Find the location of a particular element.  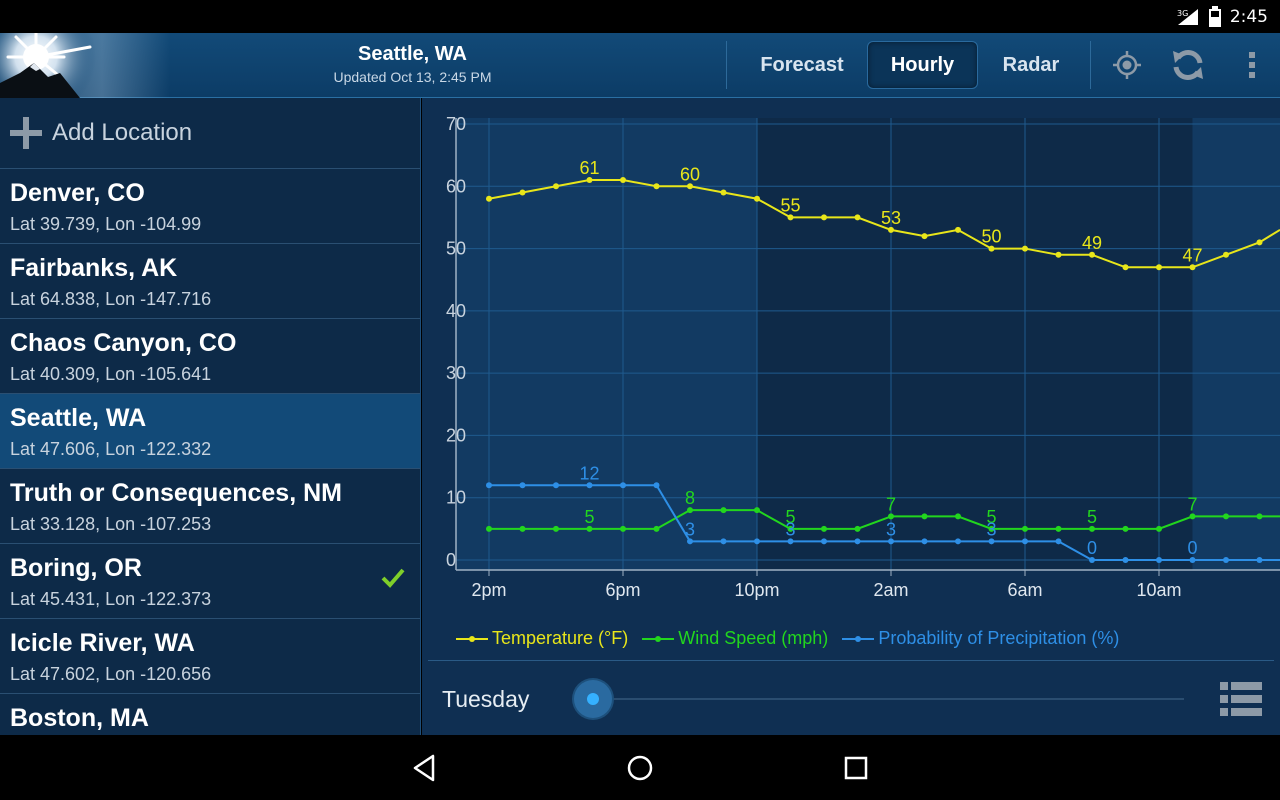

locate-button is located at coordinates (1127, 65).